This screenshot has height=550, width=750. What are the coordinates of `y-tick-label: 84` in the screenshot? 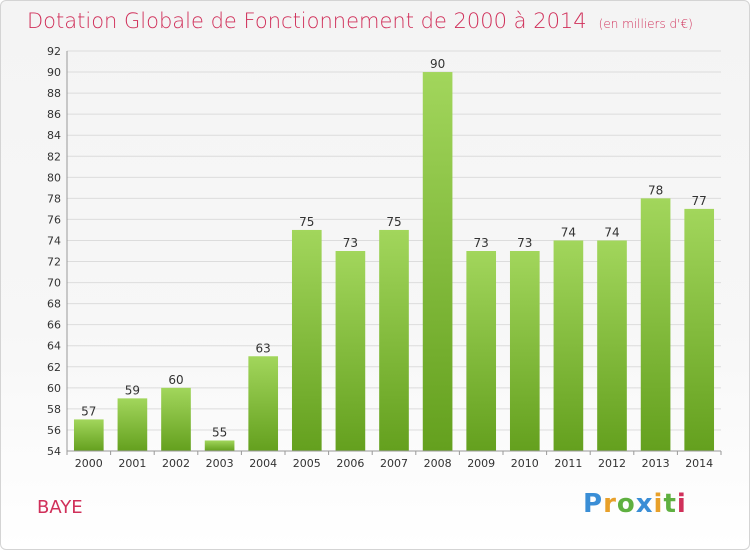 It's located at (54, 135).